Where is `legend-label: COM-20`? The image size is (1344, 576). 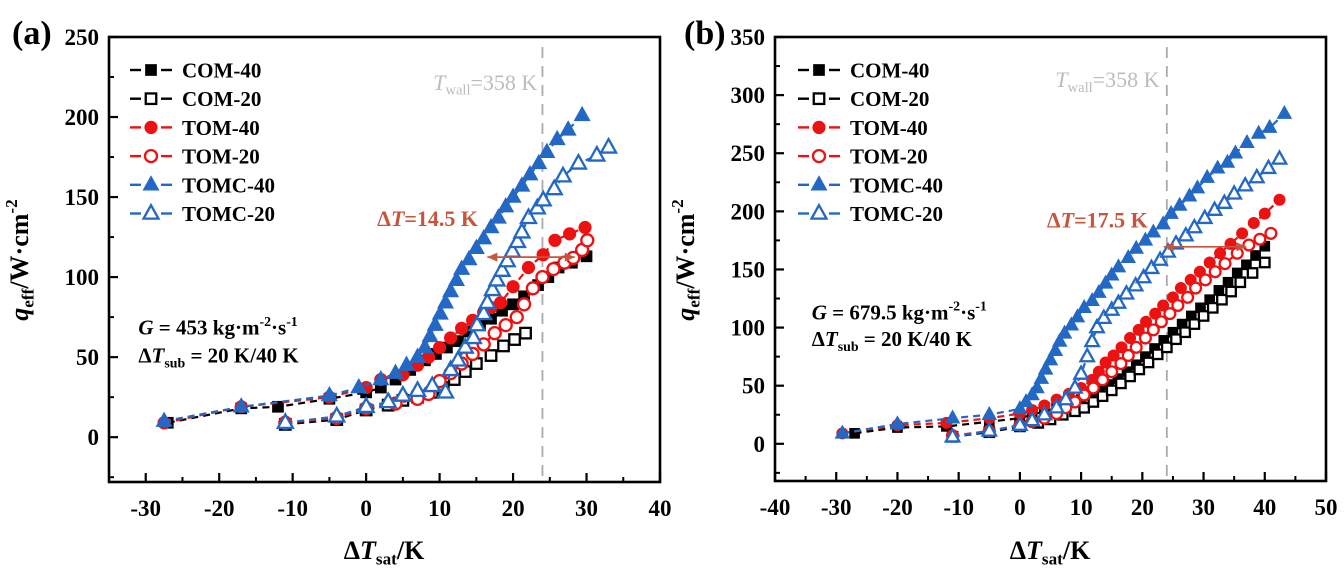
legend-label: COM-20 is located at coordinates (221, 99).